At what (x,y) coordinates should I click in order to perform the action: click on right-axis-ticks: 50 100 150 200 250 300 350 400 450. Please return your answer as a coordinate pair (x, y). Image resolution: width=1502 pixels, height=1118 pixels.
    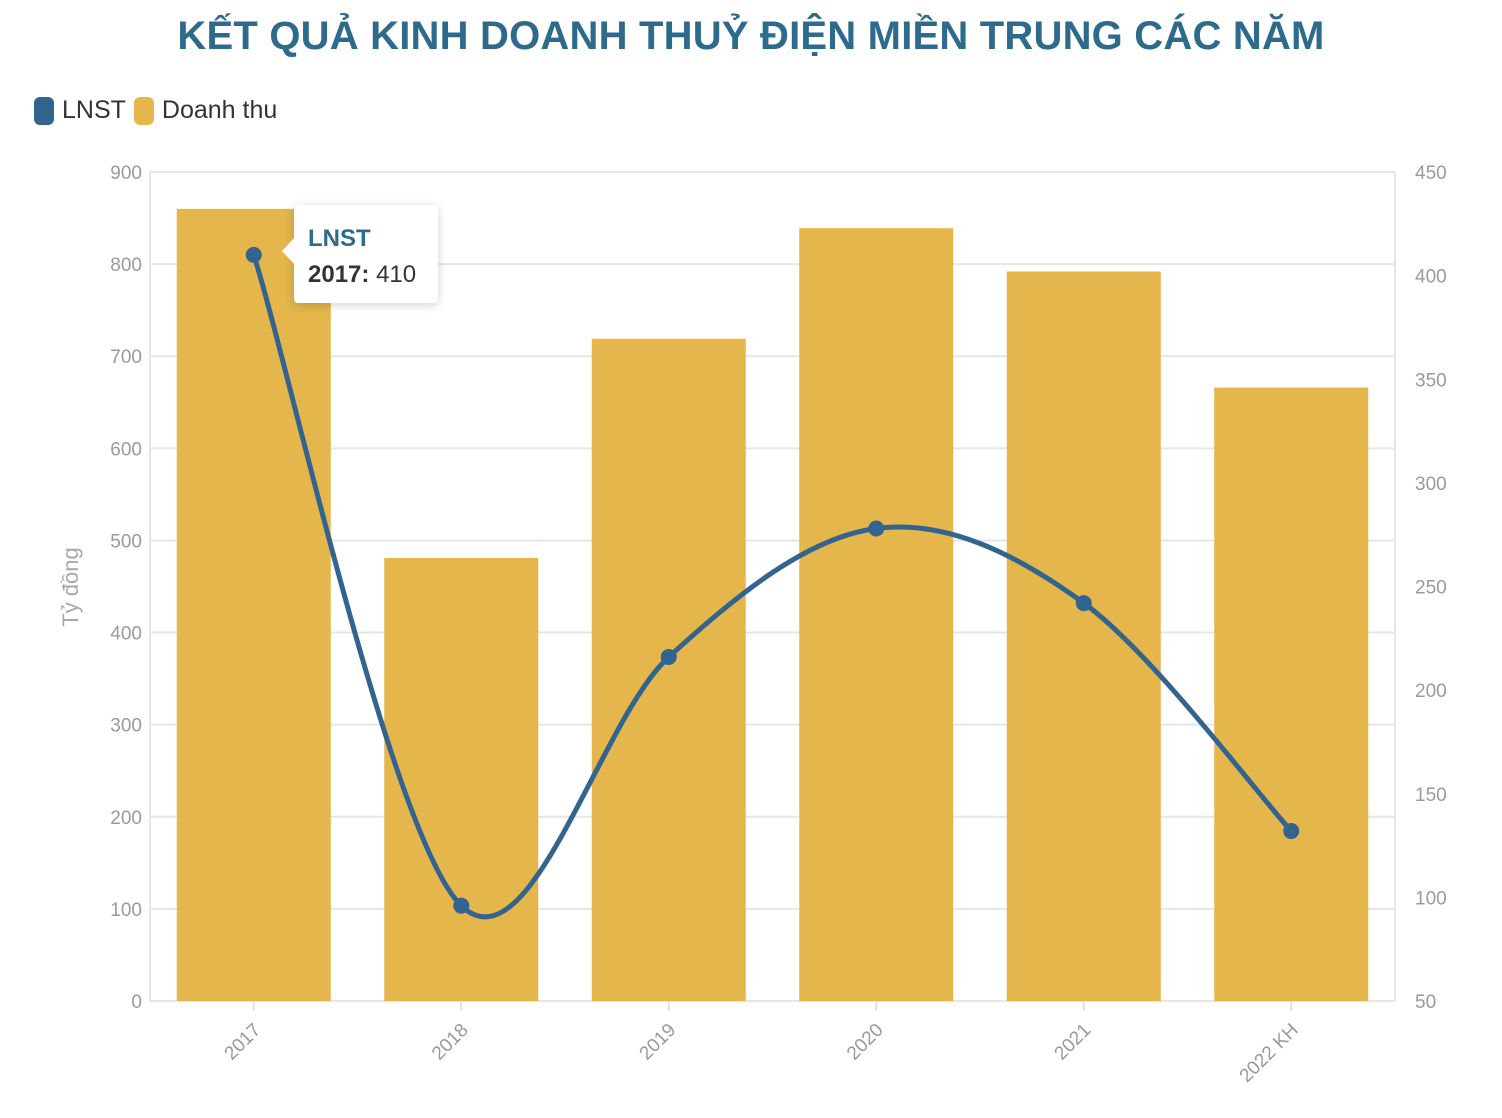
    Looking at the image, I should click on (1431, 588).